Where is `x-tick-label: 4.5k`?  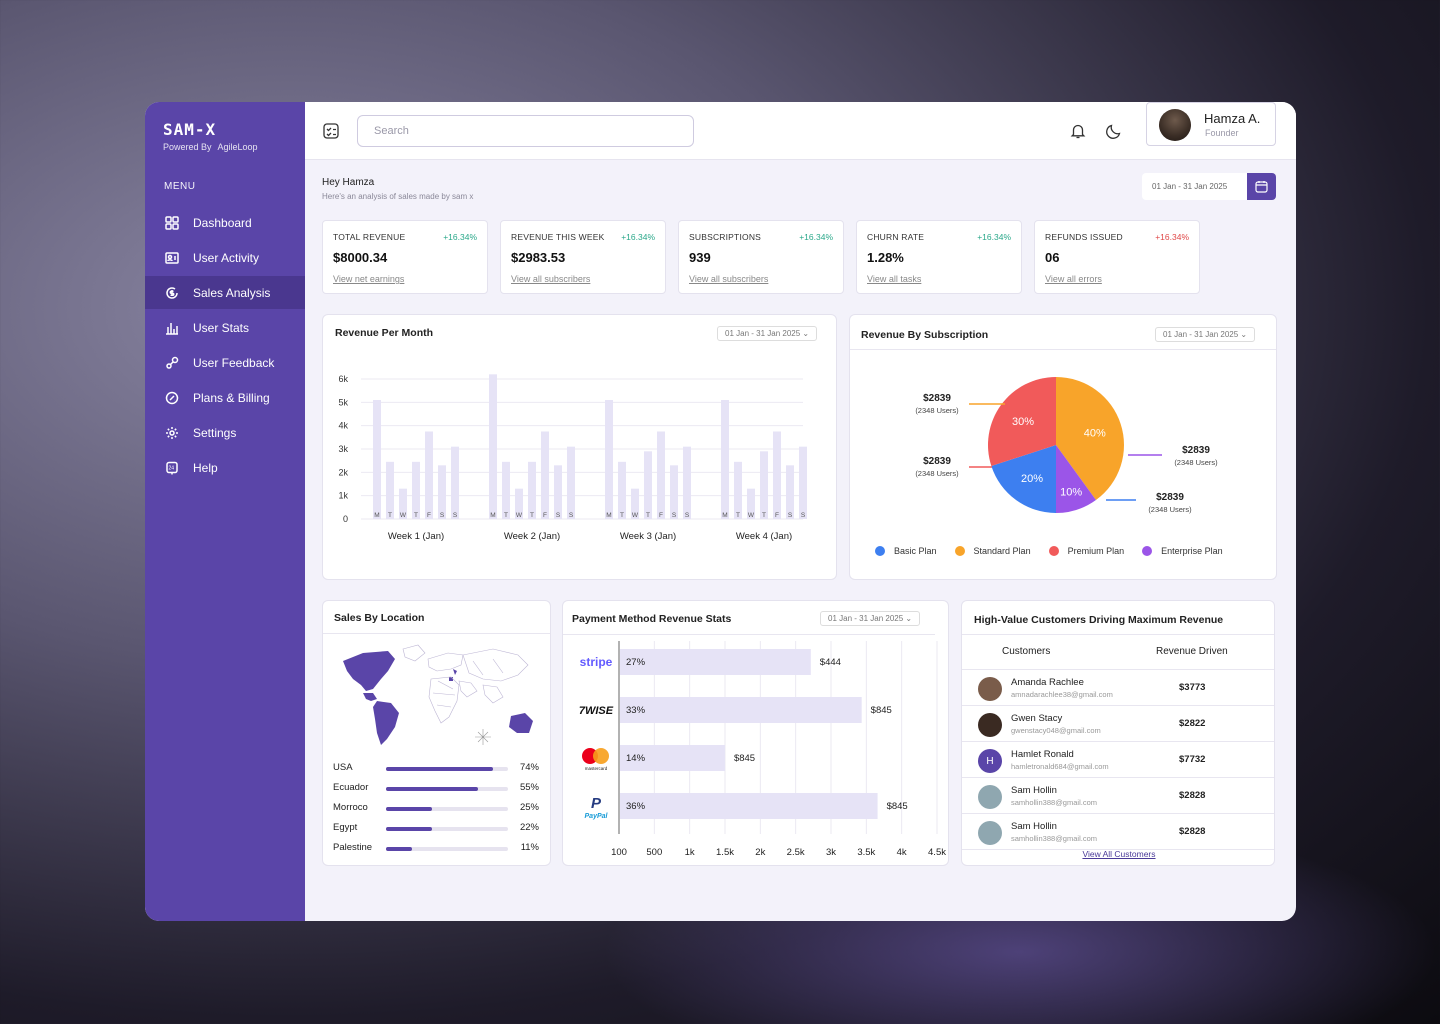 x-tick-label: 4.5k is located at coordinates (937, 852).